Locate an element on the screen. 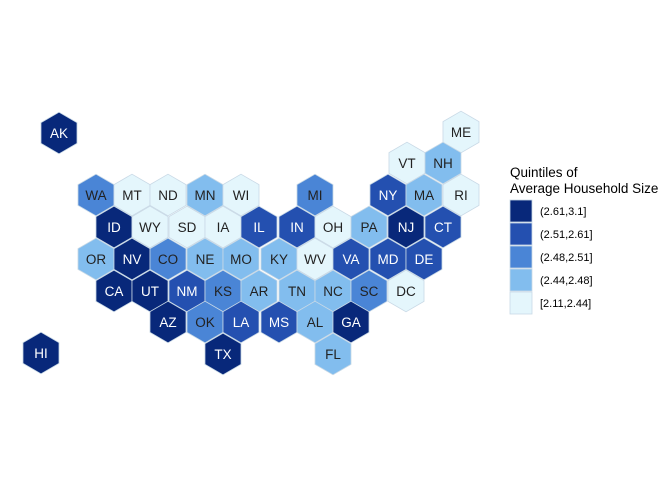  state-hex-fl: FL is located at coordinates (333, 354).